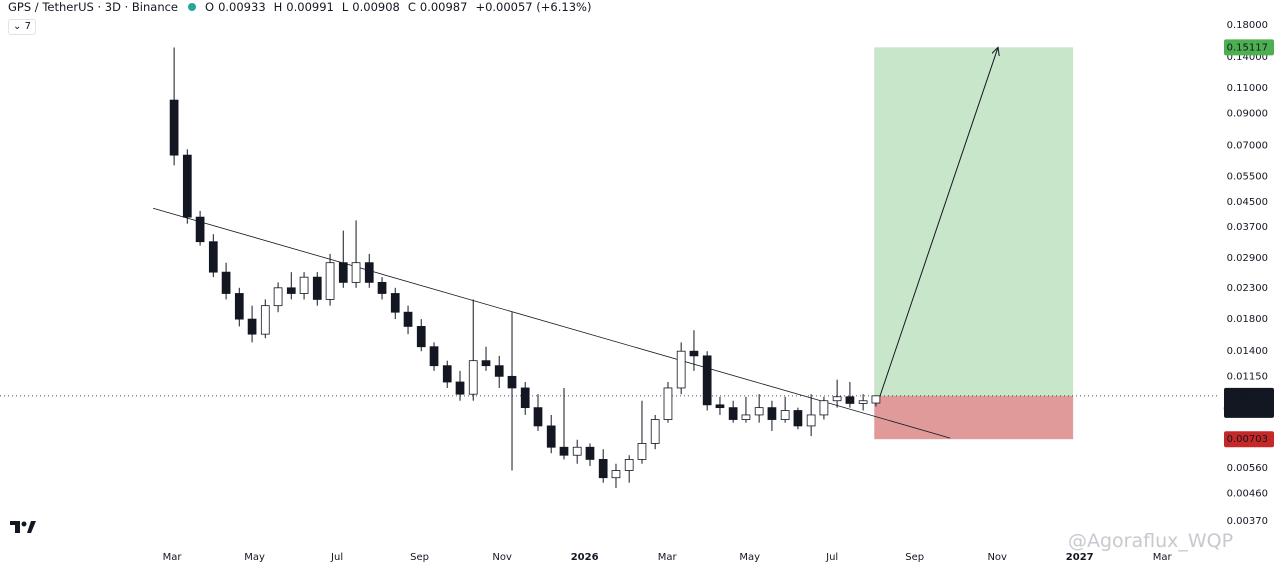  Describe the element at coordinates (1247, 351) in the screenshot. I see `y-tick-label: 0.01400` at that location.